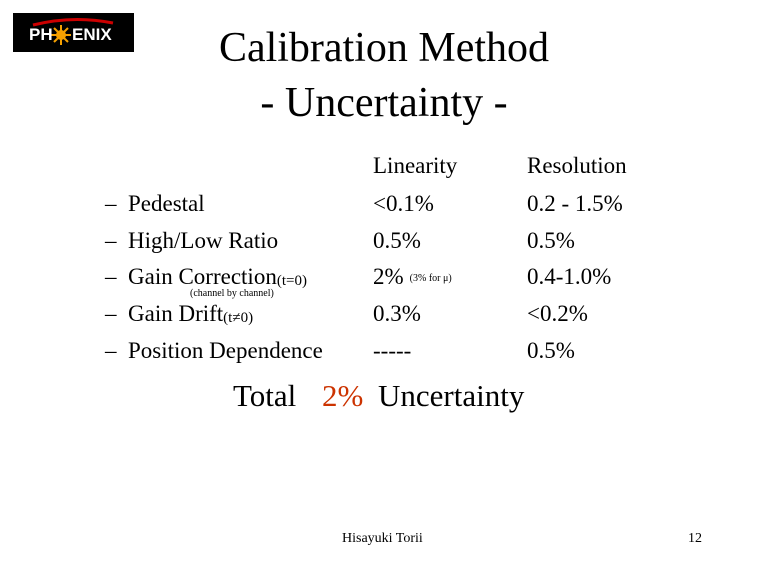  I want to click on linearity: 0.5%, so click(397, 240).